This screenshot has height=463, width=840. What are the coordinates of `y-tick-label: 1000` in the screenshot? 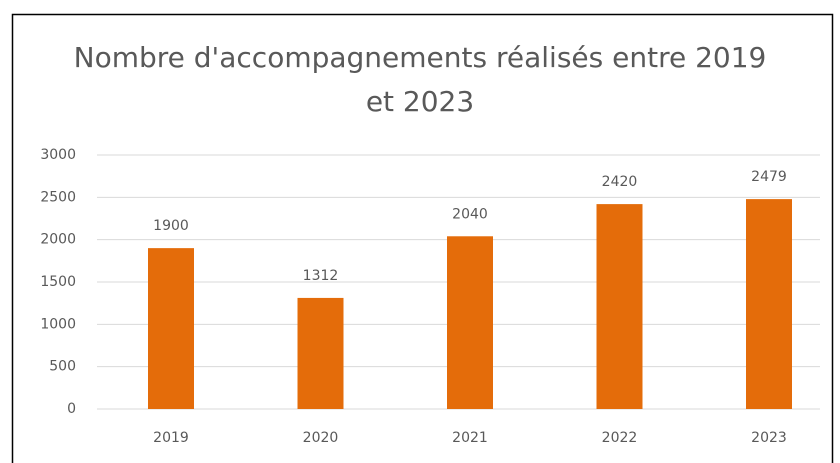 It's located at (58, 324).